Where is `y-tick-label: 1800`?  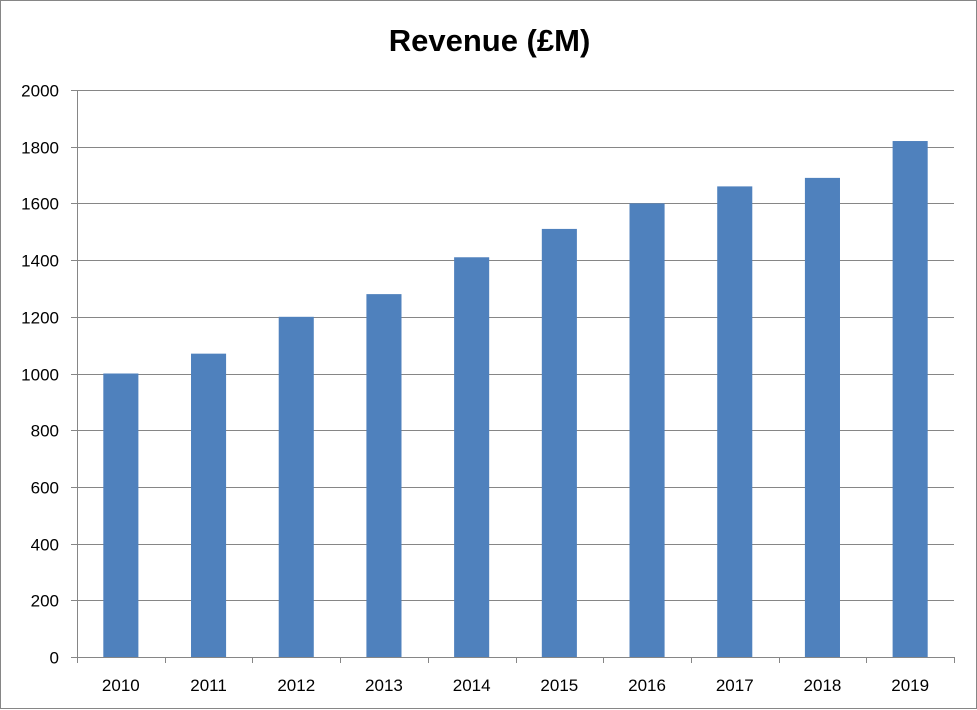
y-tick-label: 1800 is located at coordinates (40, 148).